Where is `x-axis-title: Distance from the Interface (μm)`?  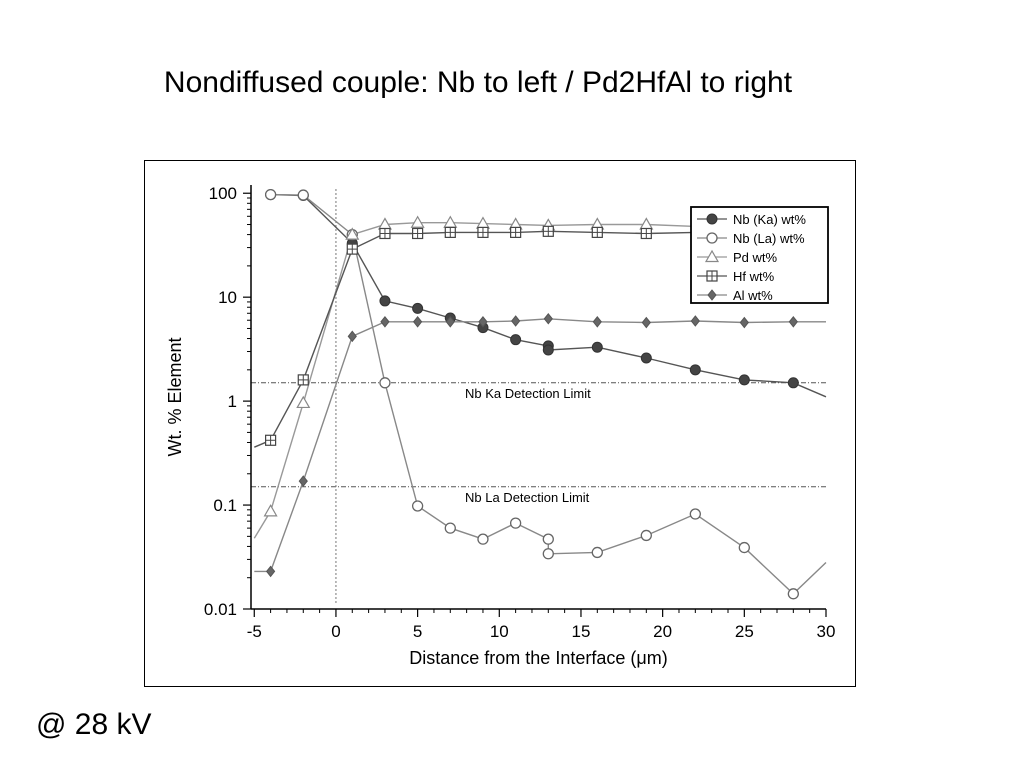 x-axis-title: Distance from the Interface (μm) is located at coordinates (538, 658).